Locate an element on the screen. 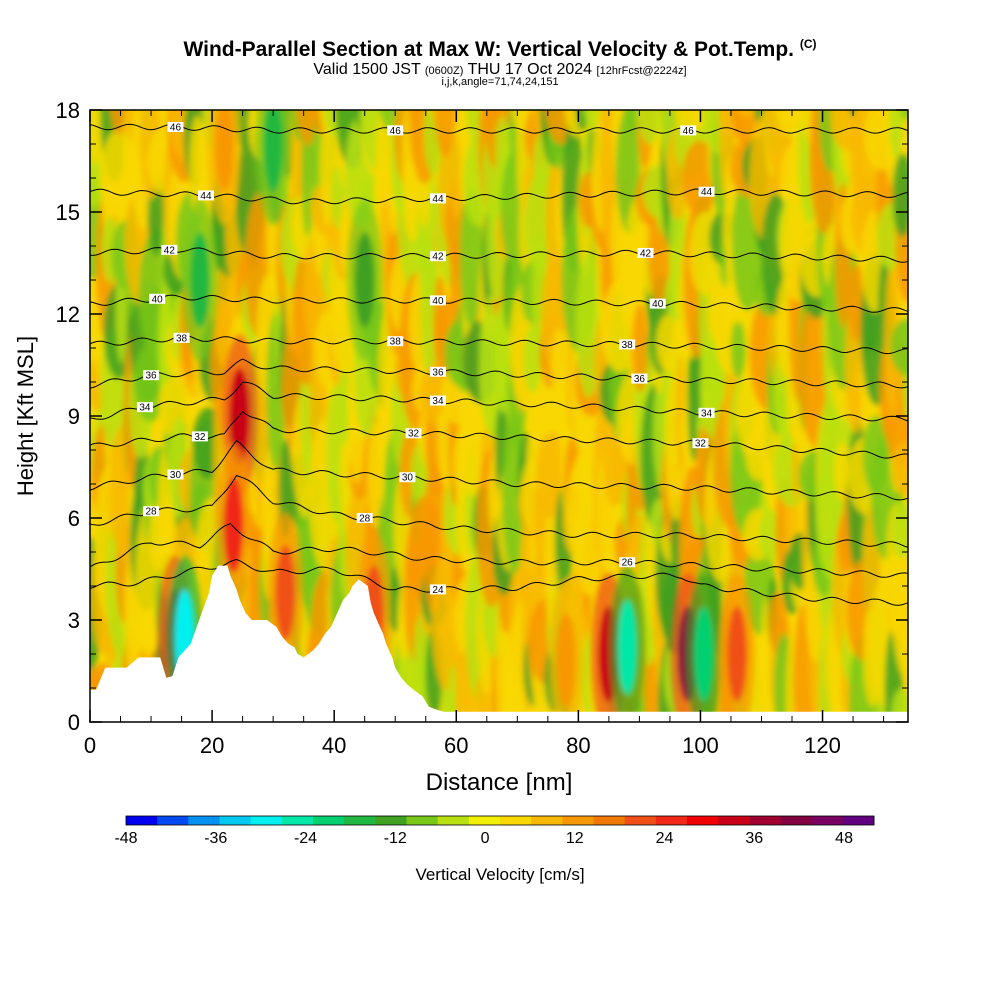 The image size is (1000, 1000). chart-subtitle-indices: i,j,k,angle=71,74,24,151 is located at coordinates (500, 82).